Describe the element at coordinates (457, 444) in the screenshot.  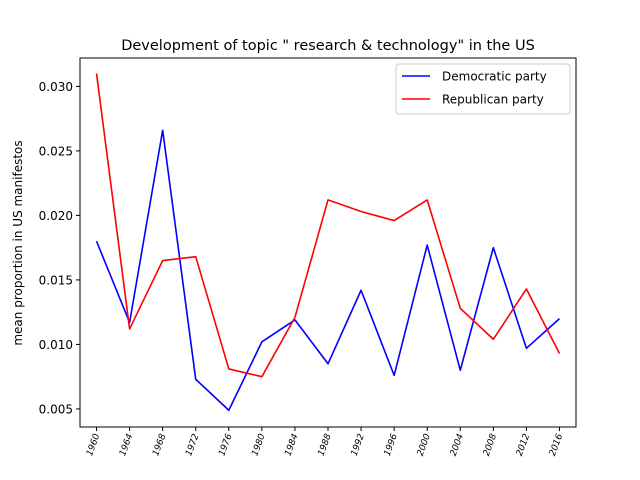
I see `x-tick-label: 2004` at that location.